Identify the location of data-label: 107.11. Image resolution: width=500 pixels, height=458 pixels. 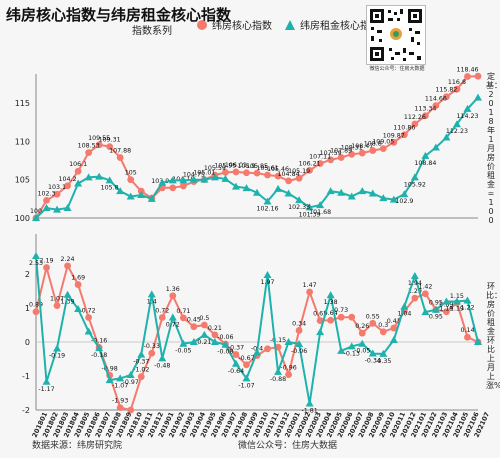
(320, 156).